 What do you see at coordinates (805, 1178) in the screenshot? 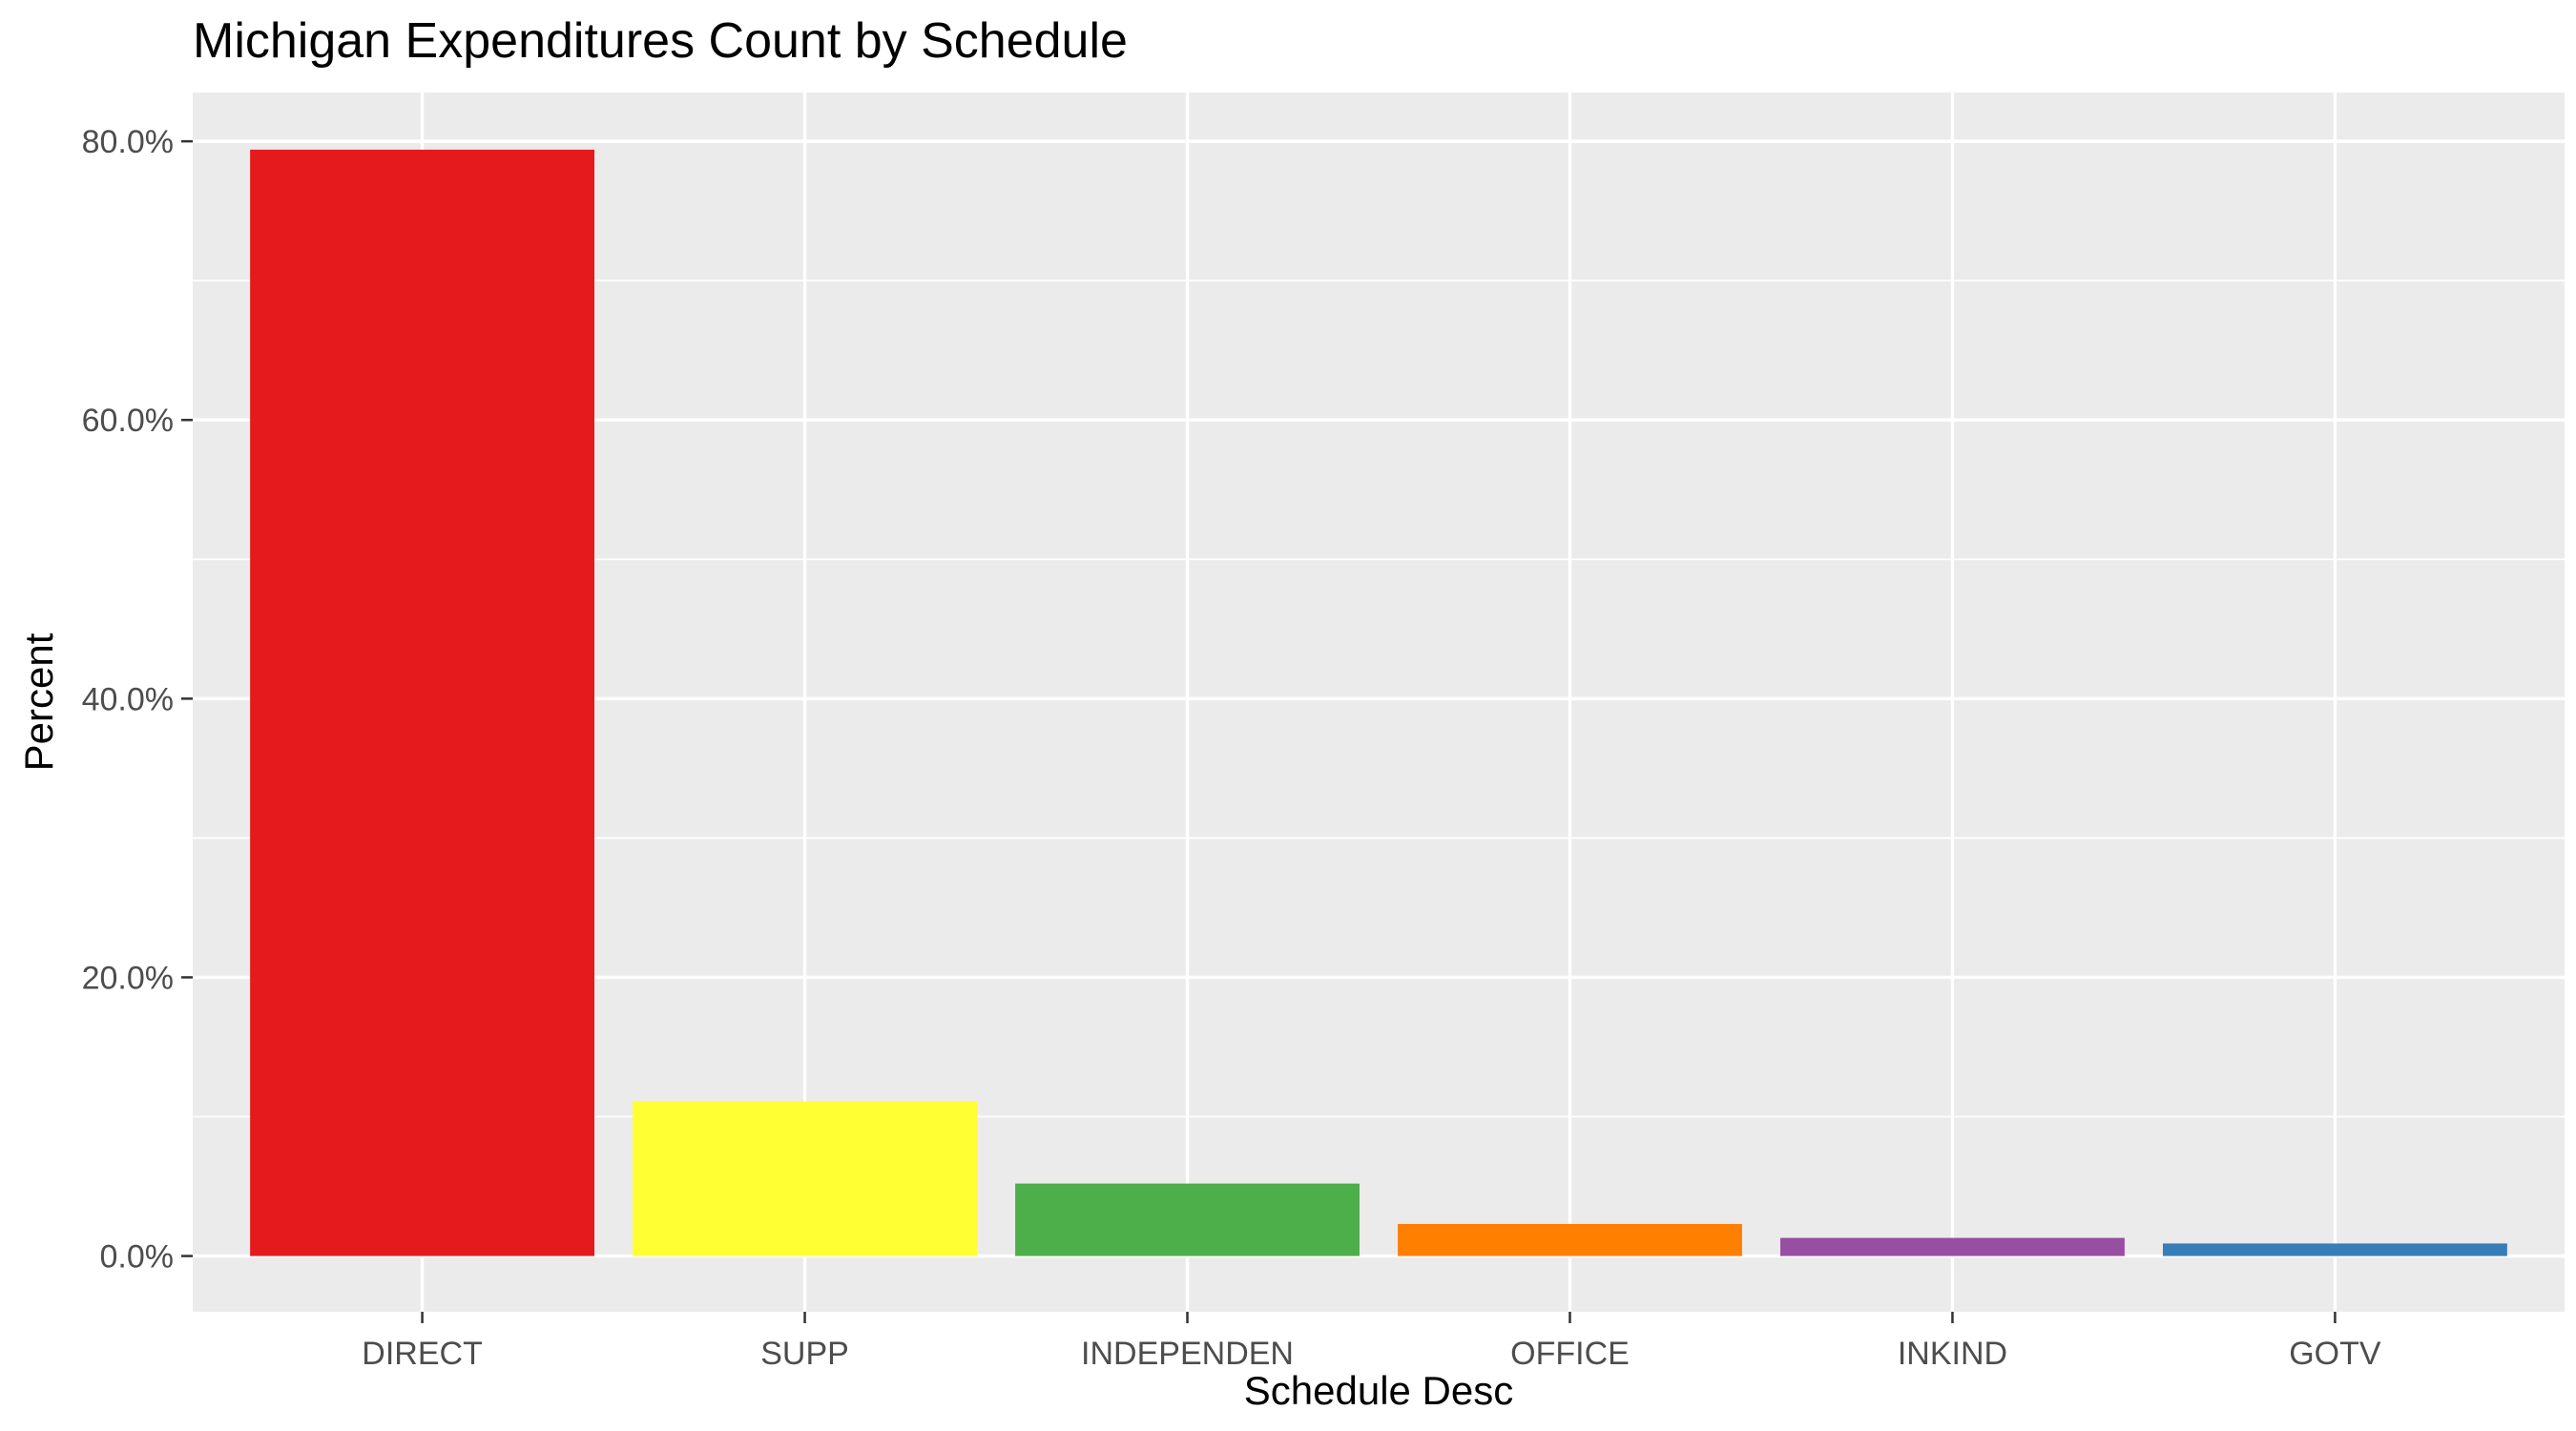
I see `bar-supp` at bounding box center [805, 1178].